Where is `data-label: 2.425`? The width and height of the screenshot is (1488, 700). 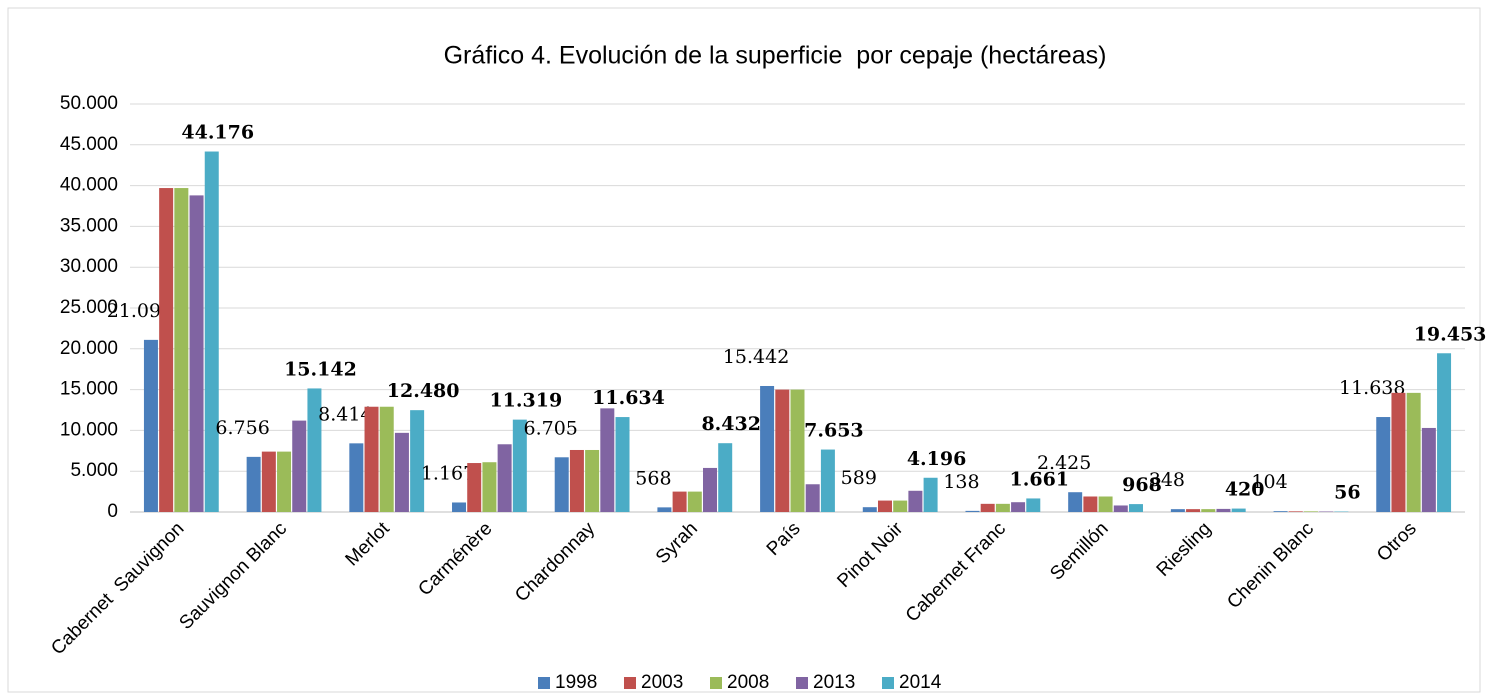
data-label: 2.425 is located at coordinates (1064, 463).